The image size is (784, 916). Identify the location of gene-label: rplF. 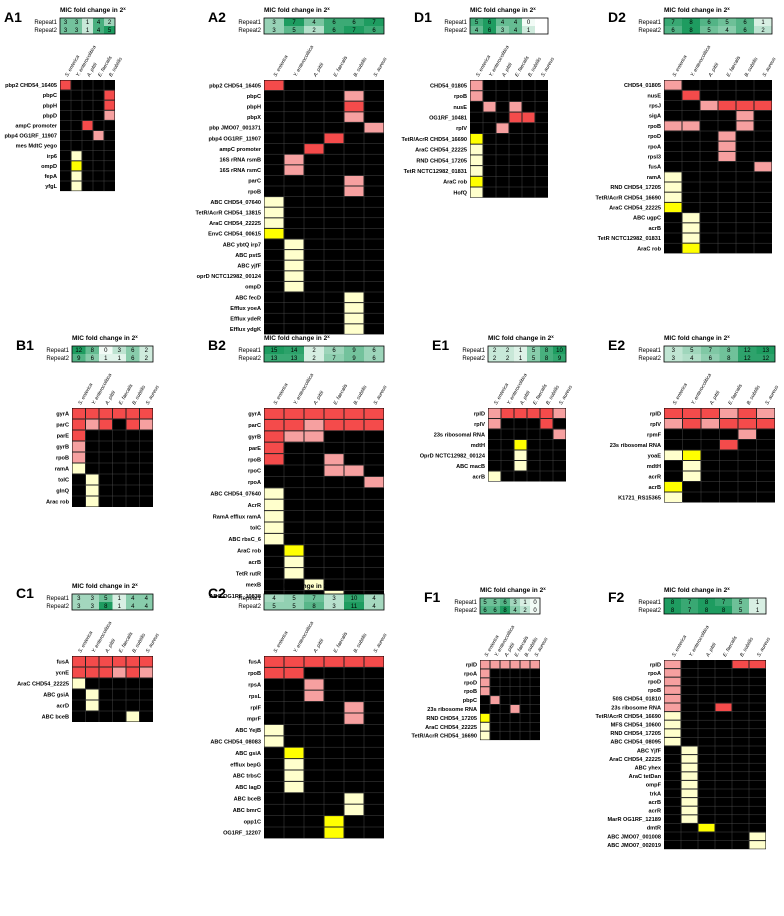
(255, 708).